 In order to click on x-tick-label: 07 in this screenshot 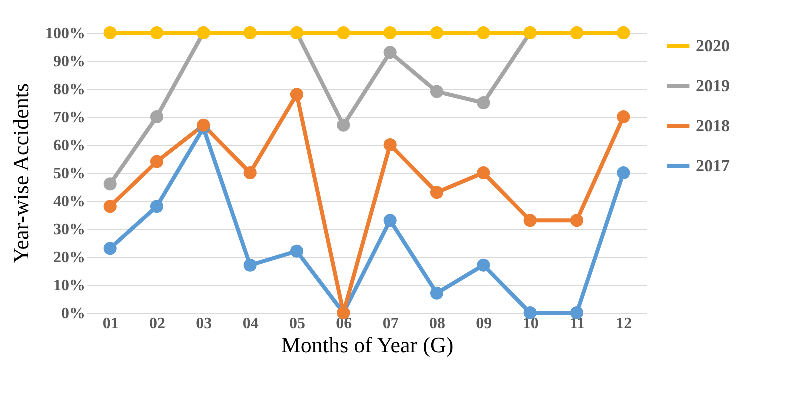, I will do `click(390, 324)`.